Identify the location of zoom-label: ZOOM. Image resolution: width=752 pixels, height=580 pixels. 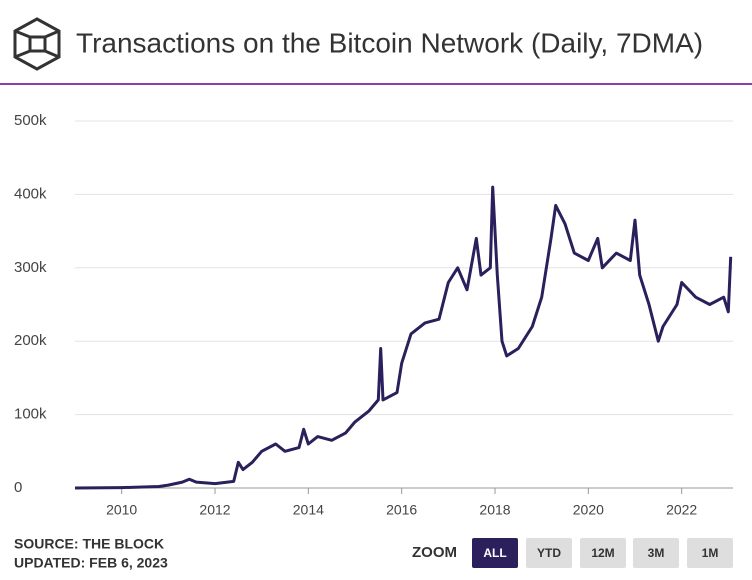
(434, 552).